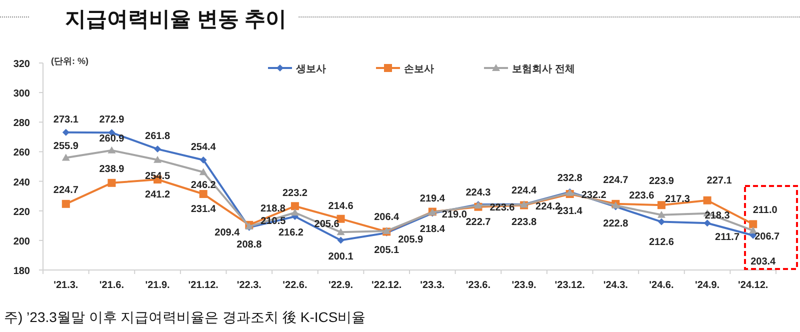 This screenshot has width=800, height=332. Describe the element at coordinates (478, 285) in the screenshot. I see `x-tick-label: '23.6.` at that location.